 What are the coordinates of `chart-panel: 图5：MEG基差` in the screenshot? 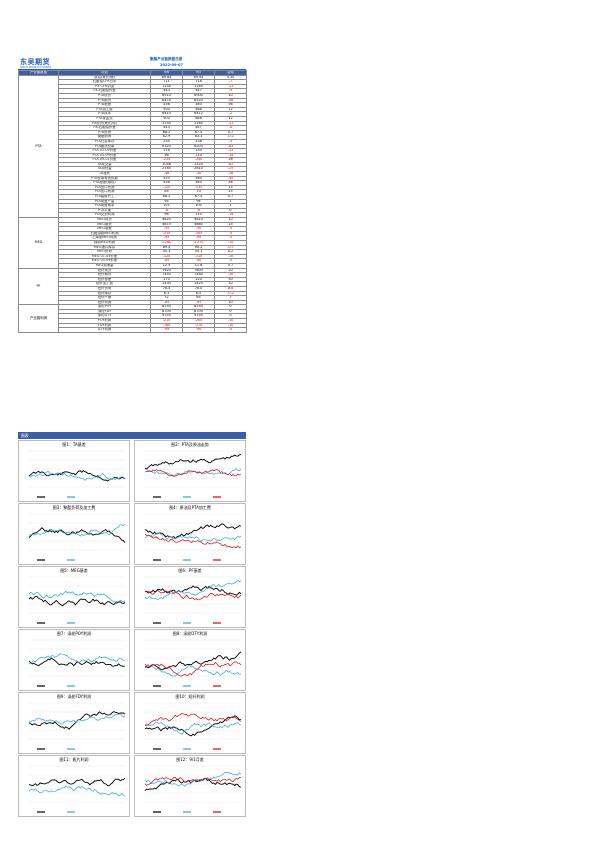 It's located at (74, 597).